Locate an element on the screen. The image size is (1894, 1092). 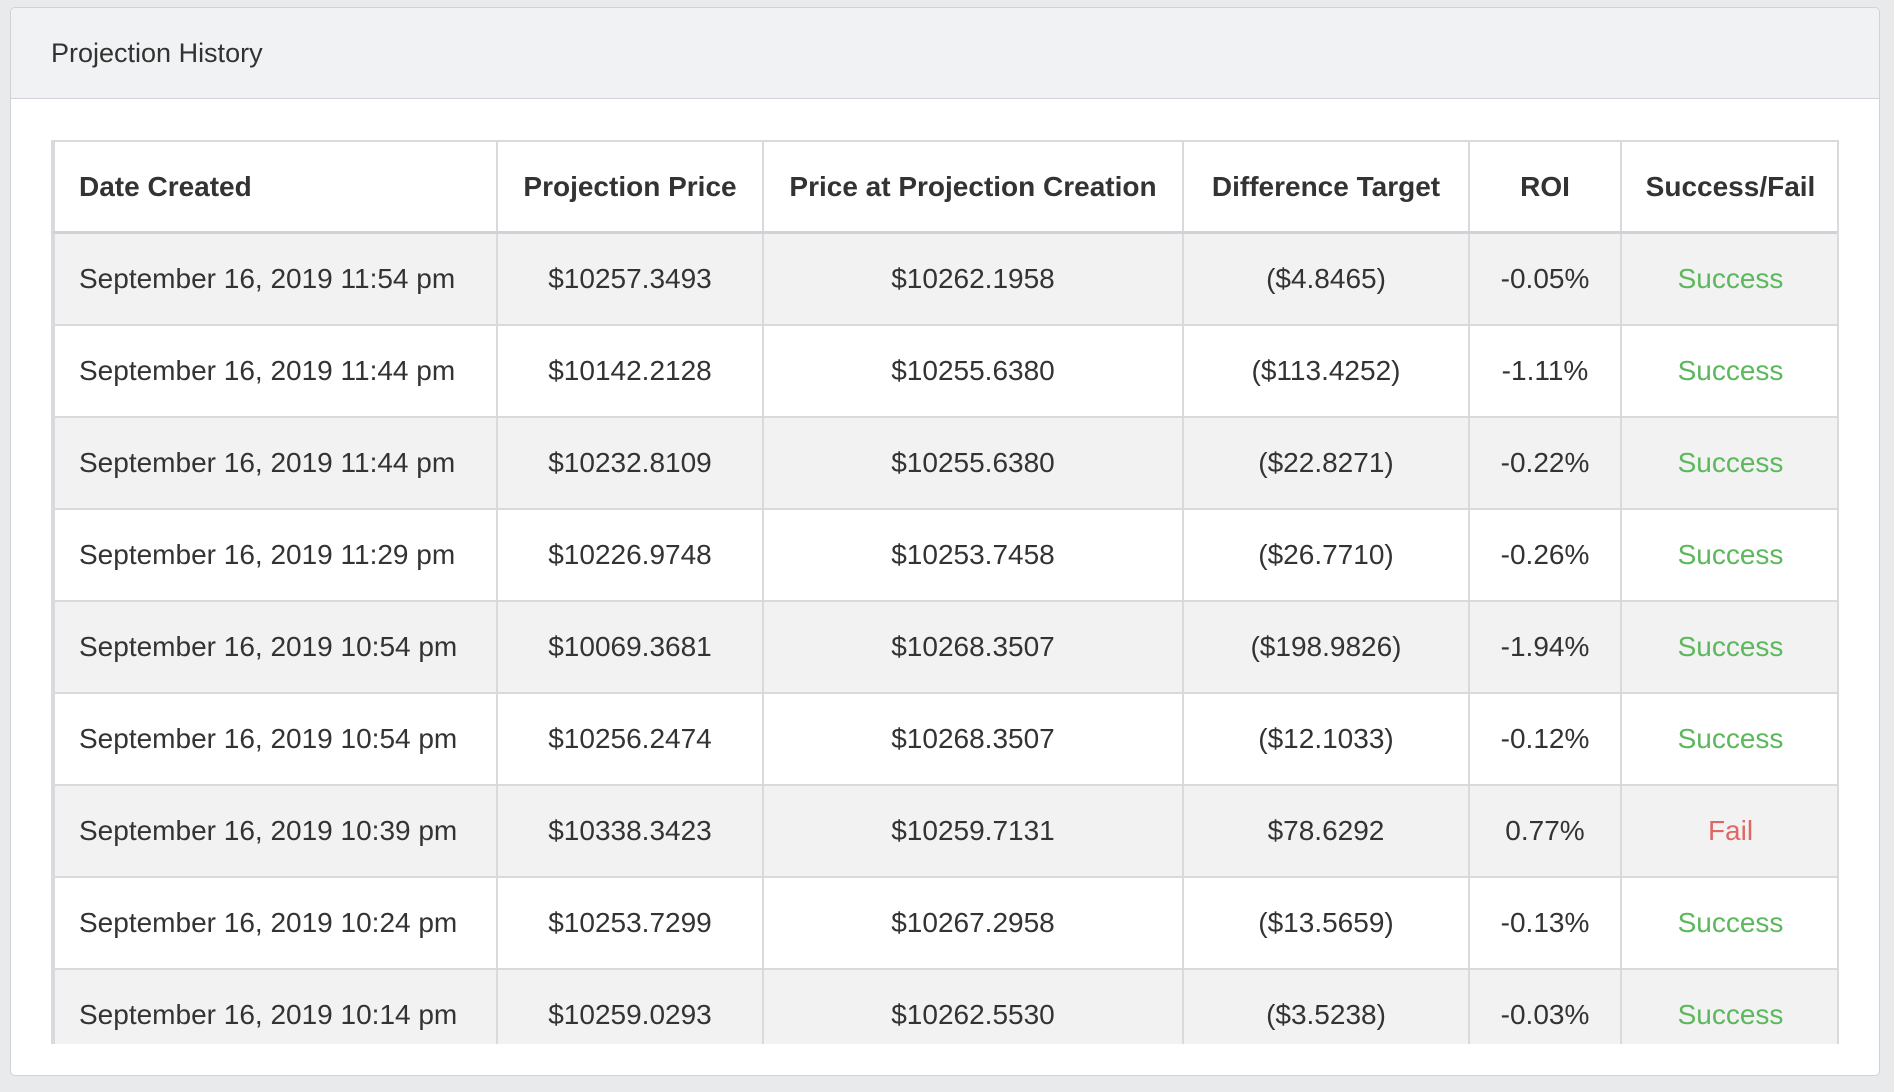
cell-difference-target: ($26.7710) is located at coordinates (1326, 555).